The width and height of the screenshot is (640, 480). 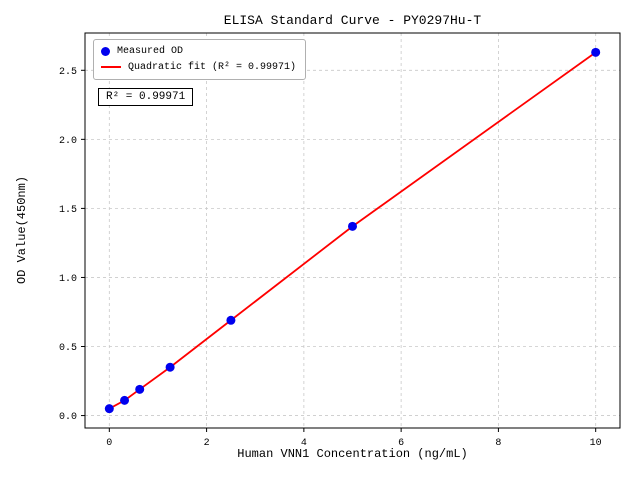 What do you see at coordinates (68, 348) in the screenshot?
I see `y-tick-label: 0.5` at bounding box center [68, 348].